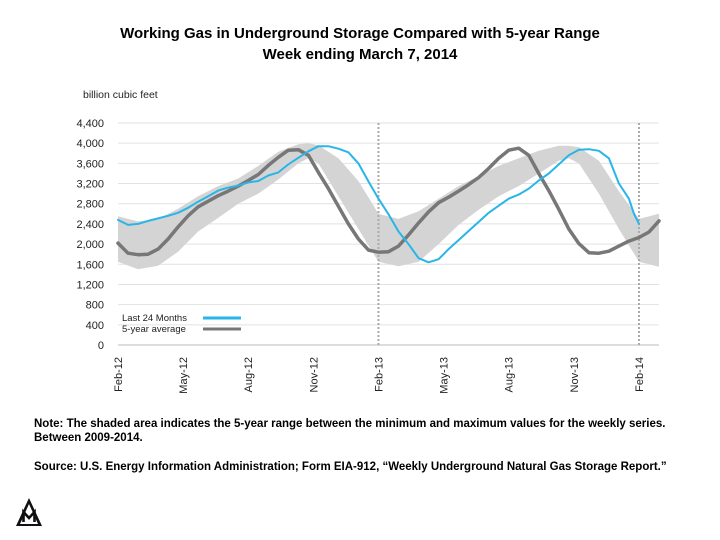 Image resolution: width=720 pixels, height=540 pixels. I want to click on y-tick-label: 4,400, so click(90, 124).